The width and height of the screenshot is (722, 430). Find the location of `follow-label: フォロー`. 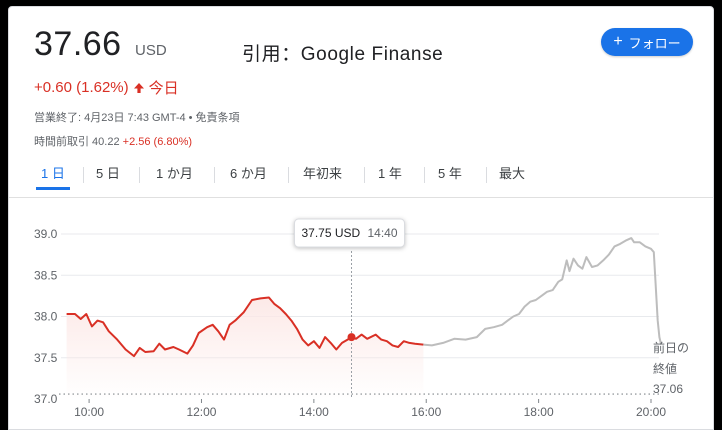

follow-label: フォロー is located at coordinates (654, 43).